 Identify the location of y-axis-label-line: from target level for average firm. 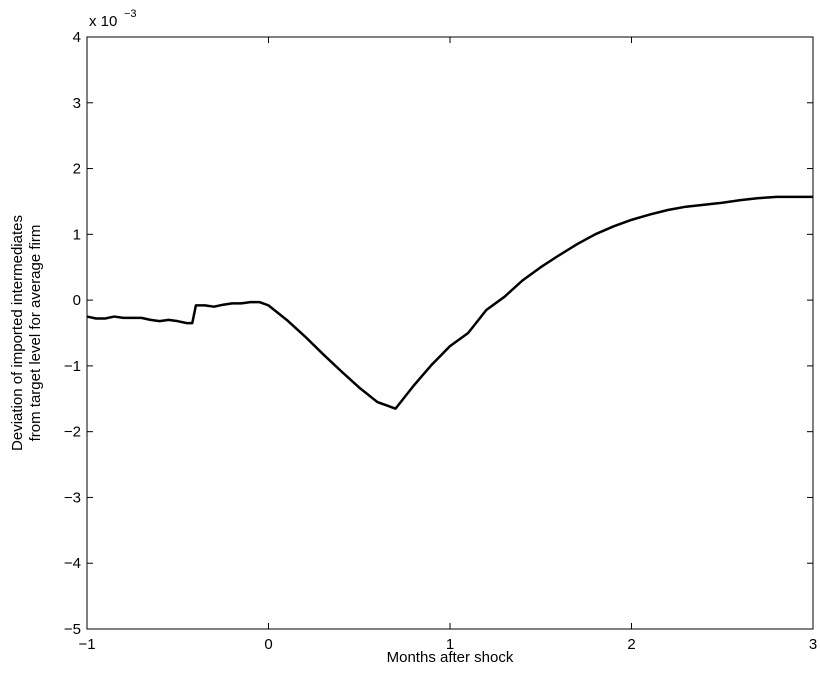
(35, 333).